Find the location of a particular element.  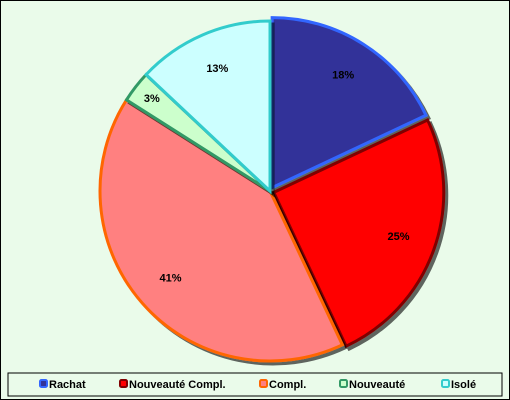

data-label: 13% is located at coordinates (217, 69).